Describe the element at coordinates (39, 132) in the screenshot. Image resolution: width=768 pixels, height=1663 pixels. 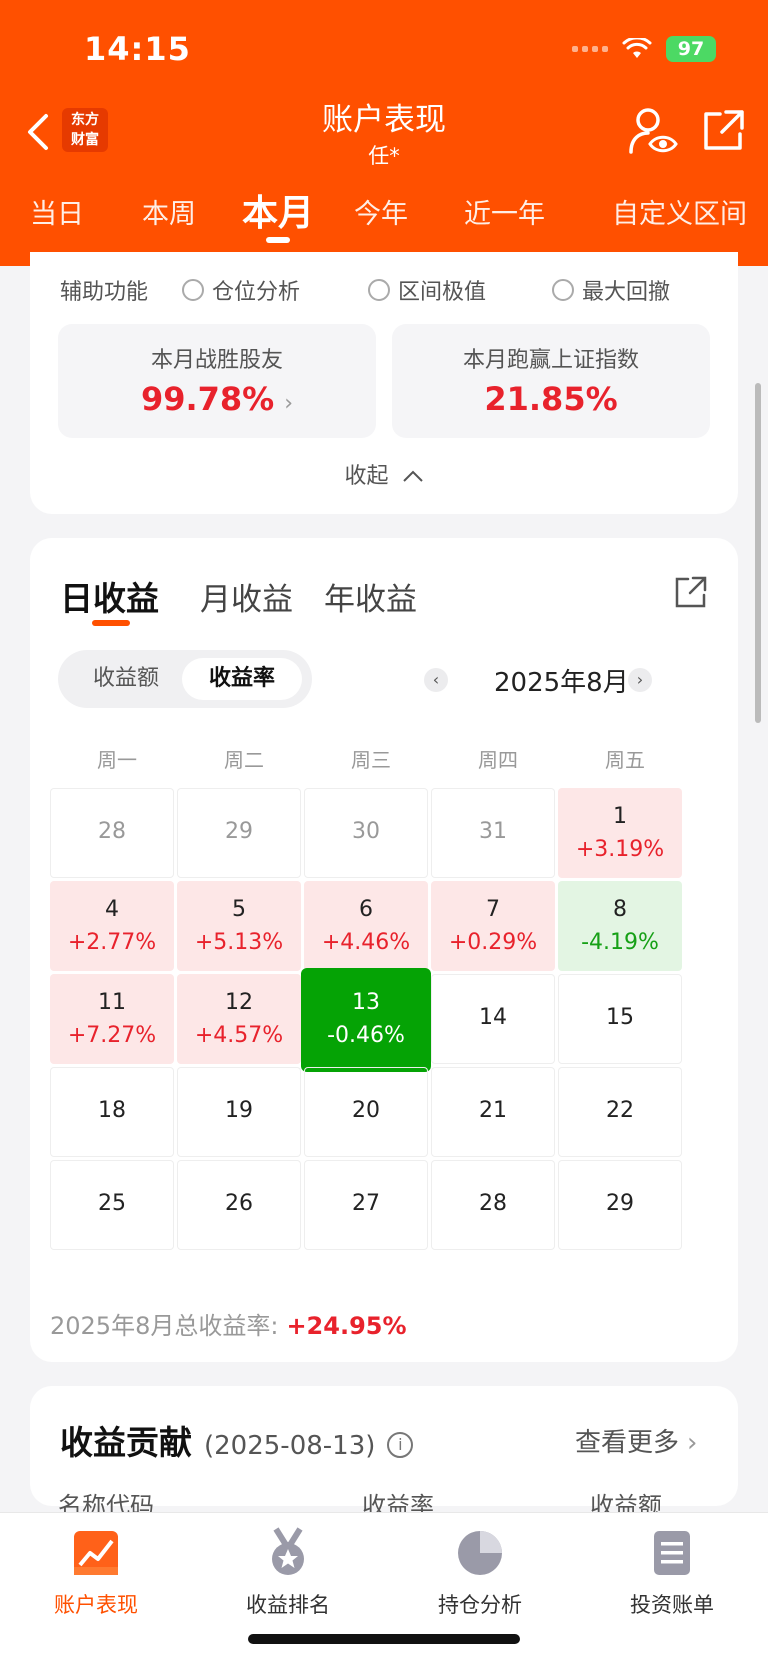
I see `back-icon` at that location.